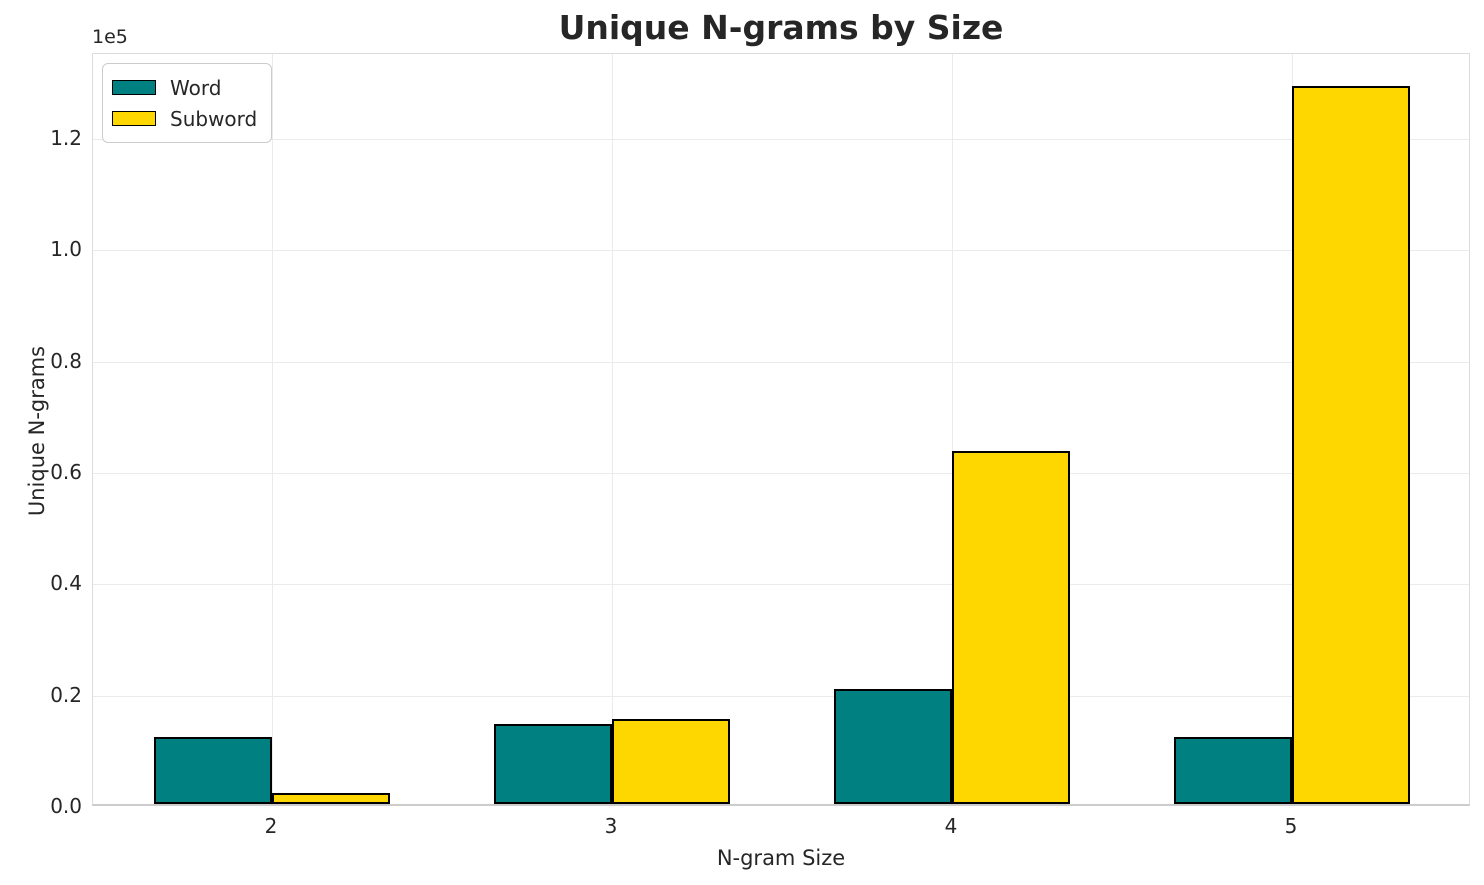 The height and width of the screenshot is (885, 1484). What do you see at coordinates (611, 826) in the screenshot?
I see `x-tick-label: 3` at bounding box center [611, 826].